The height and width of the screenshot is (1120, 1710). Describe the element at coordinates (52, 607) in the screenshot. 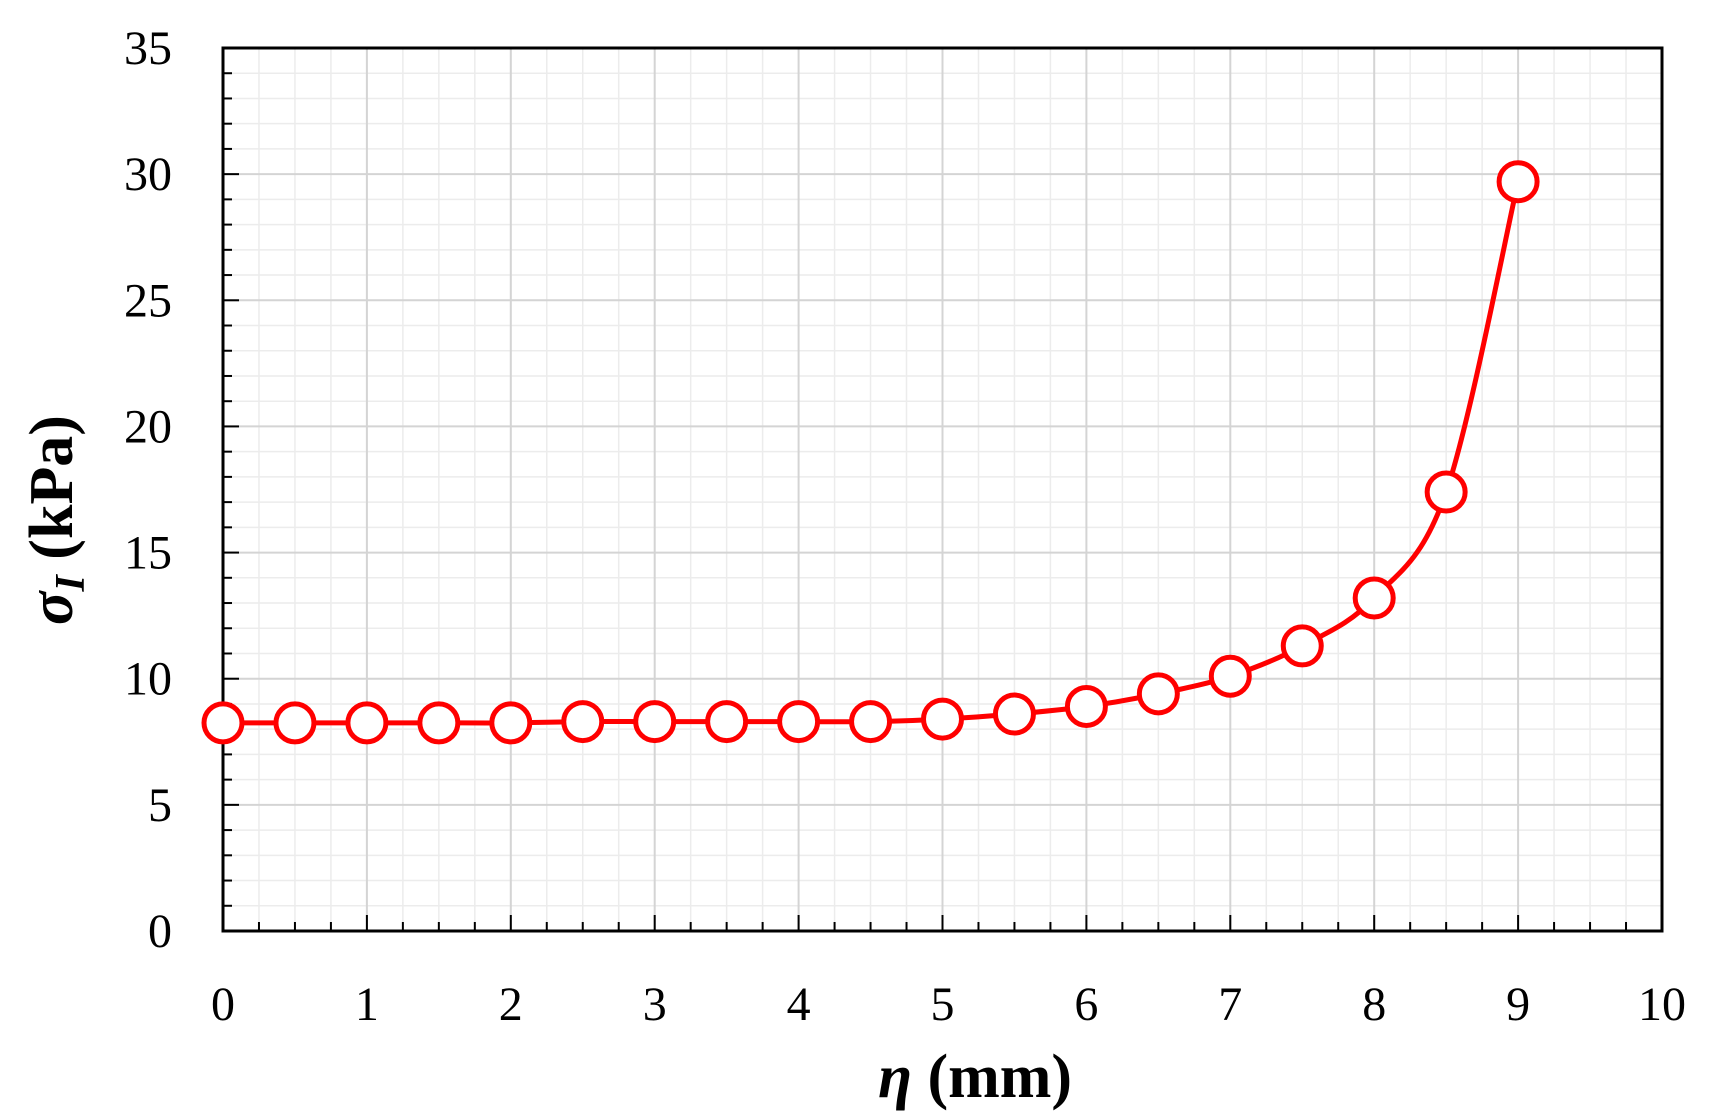

I see `y-axis-symbol: σ` at that location.